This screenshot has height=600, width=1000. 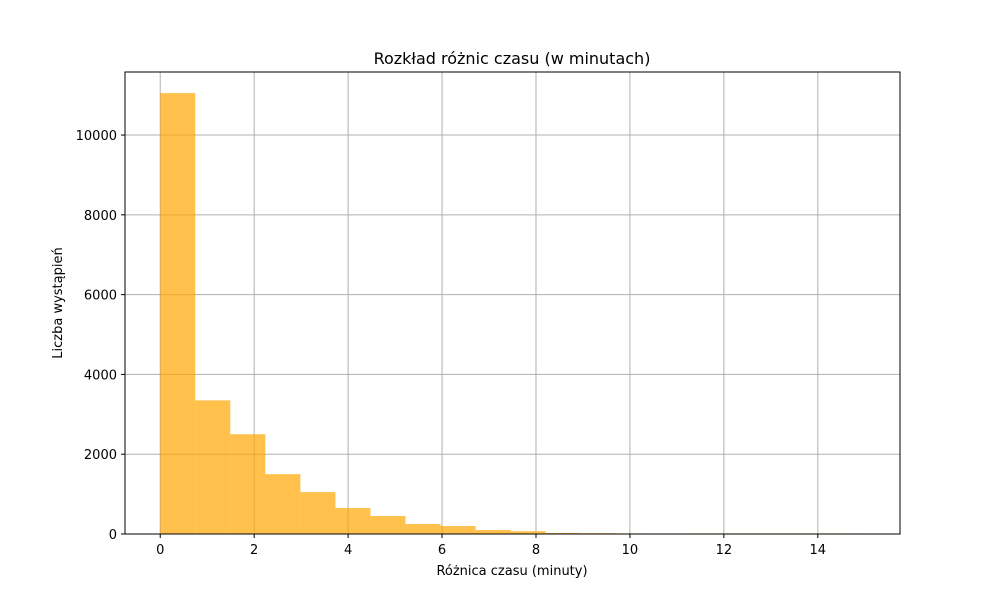 I want to click on y-tick-label: 2000, so click(x=100, y=455).